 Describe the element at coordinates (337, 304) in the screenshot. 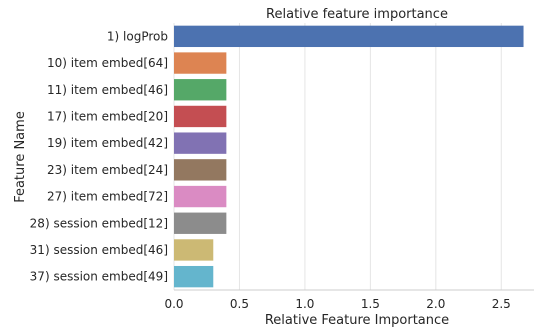

I see `x-ticks: 0.0 0.5 1.0 1.5 2.0 2.5` at that location.